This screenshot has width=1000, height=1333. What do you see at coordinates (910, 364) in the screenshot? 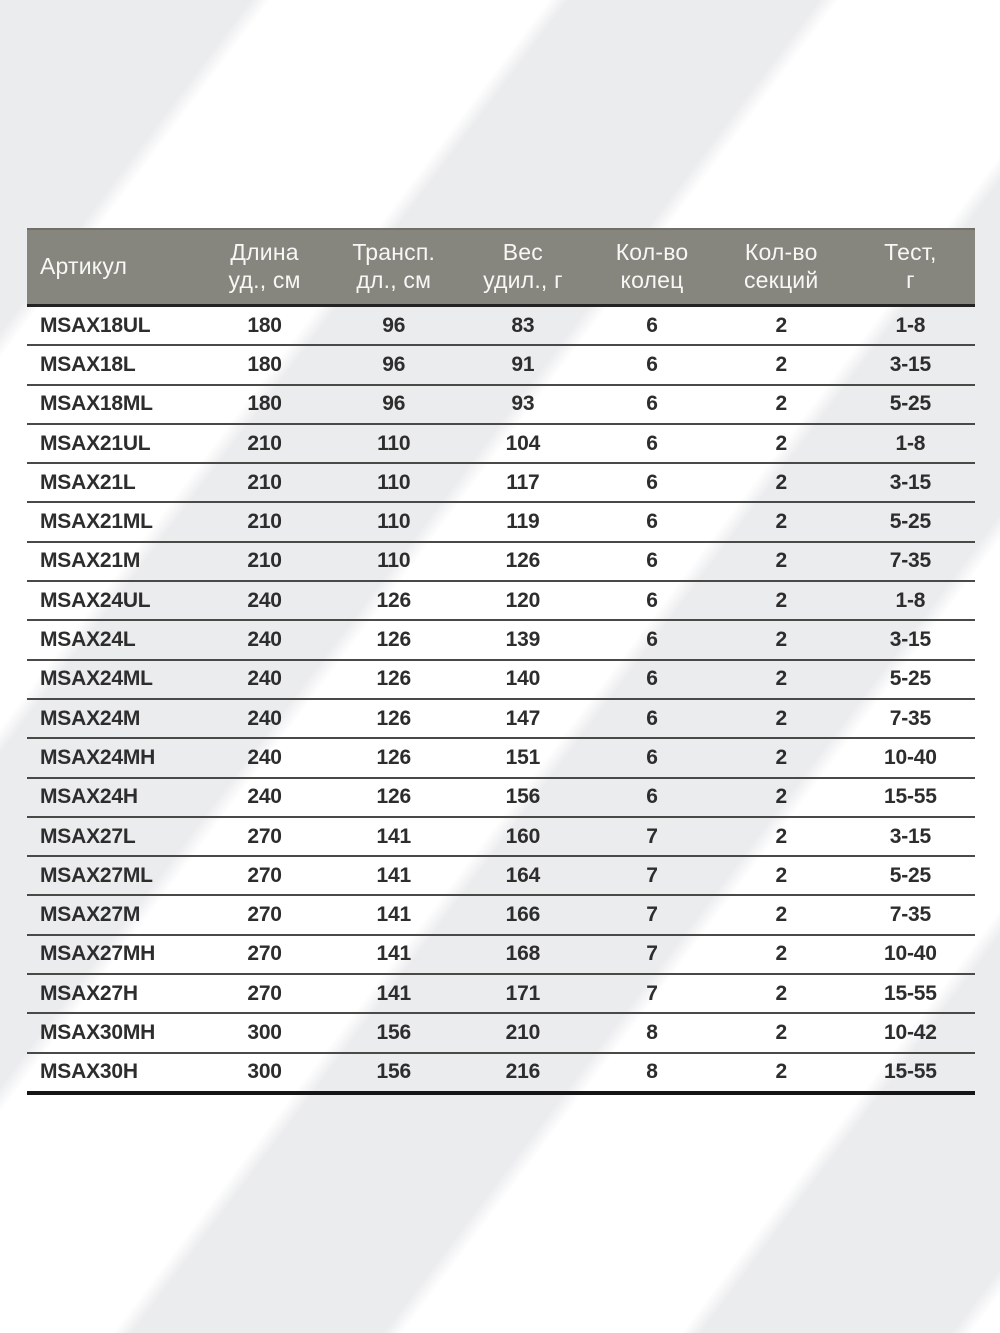
I see `value-cell: 3-15` at bounding box center [910, 364].